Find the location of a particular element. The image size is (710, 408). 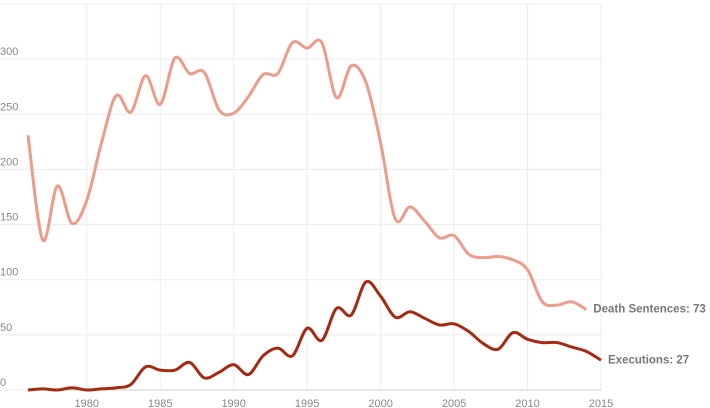

end-label: Death Sentences: 73 is located at coordinates (649, 310).